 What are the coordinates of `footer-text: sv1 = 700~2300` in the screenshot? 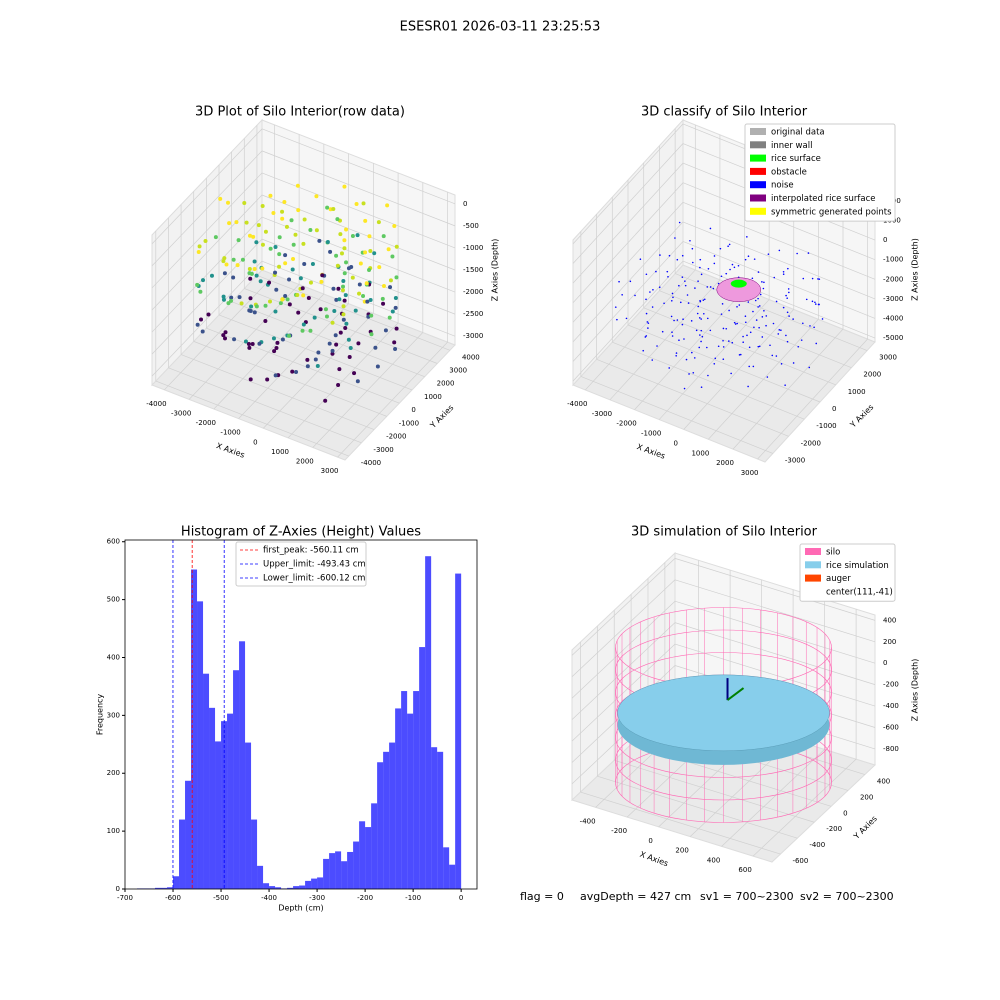 It's located at (747, 896).